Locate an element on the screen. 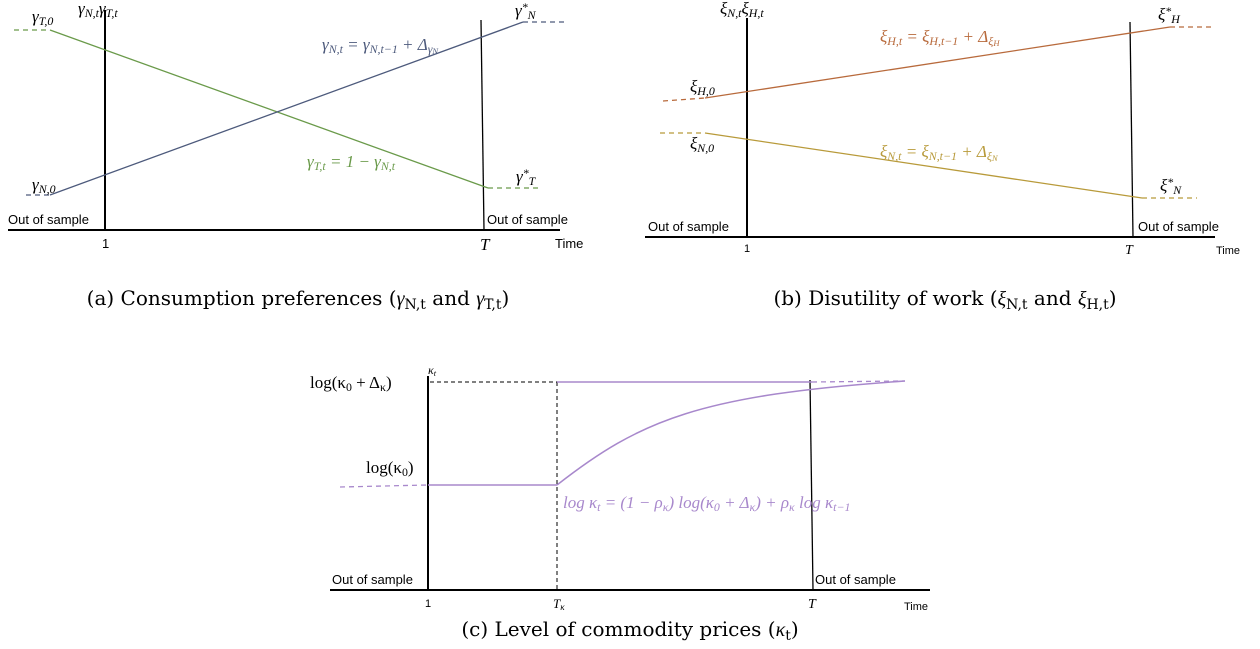 The image size is (1260, 649). label: γN,0 is located at coordinates (44, 185).